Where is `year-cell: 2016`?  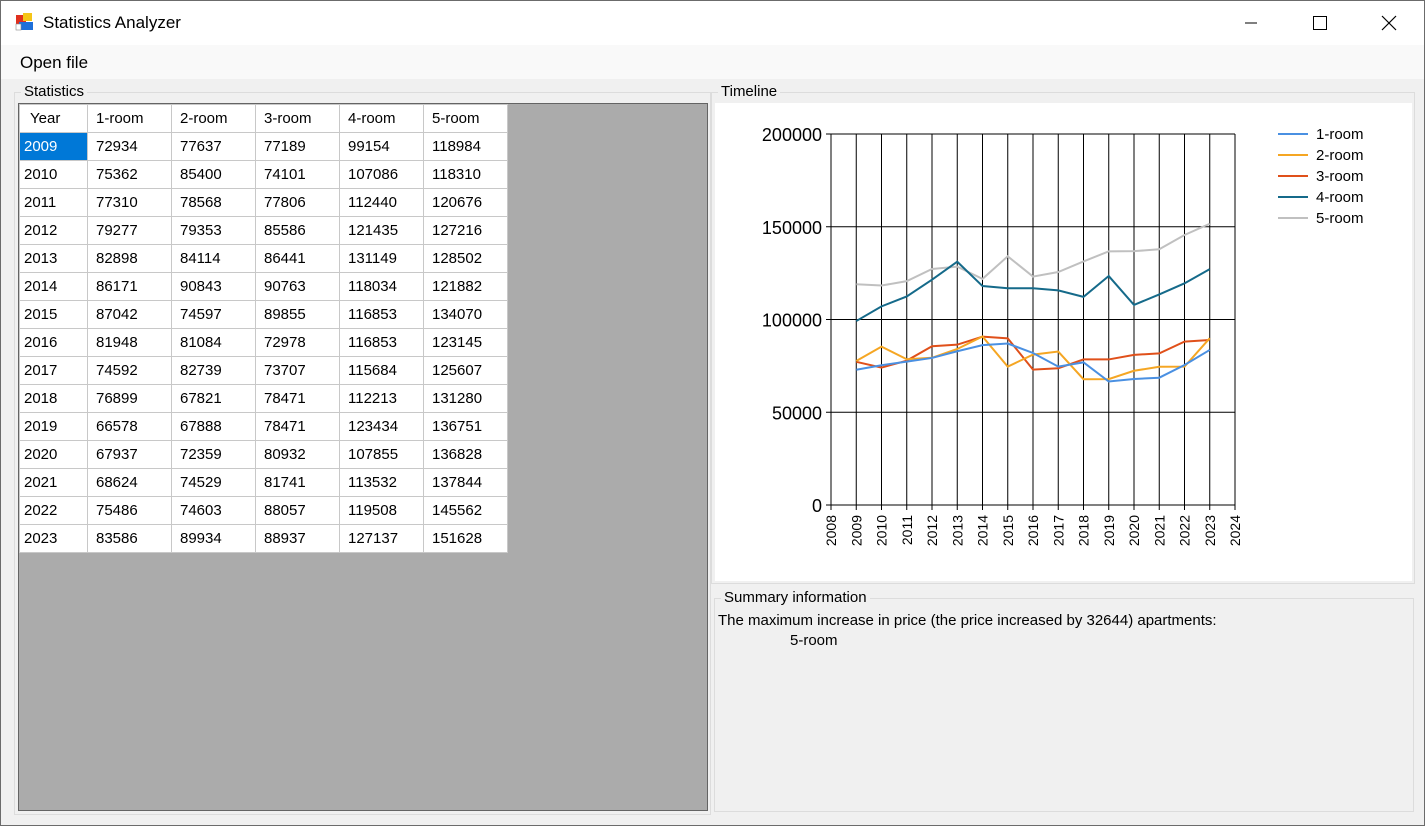
year-cell: 2016 is located at coordinates (53, 342).